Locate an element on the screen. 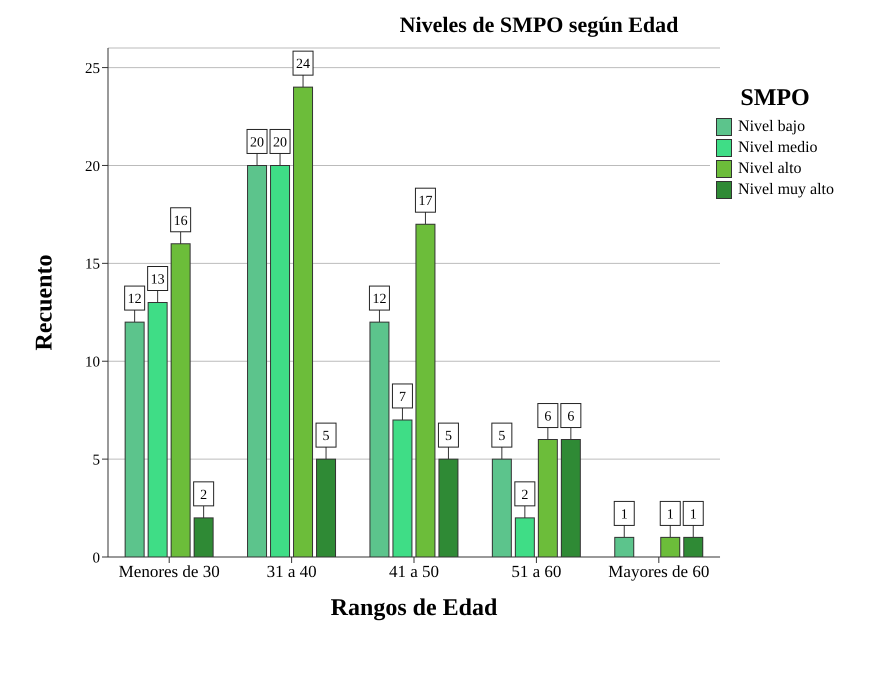 This screenshot has height=685, width=878. y-axis-title: Recuento is located at coordinates (45, 302).